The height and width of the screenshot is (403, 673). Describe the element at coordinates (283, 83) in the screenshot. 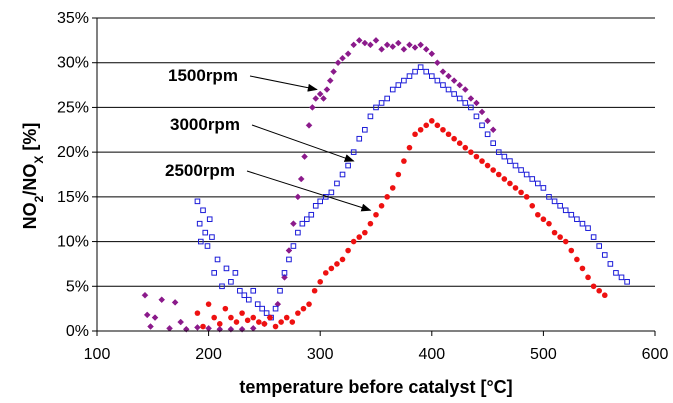

I see `annotation-arrow-1500rpm` at that location.